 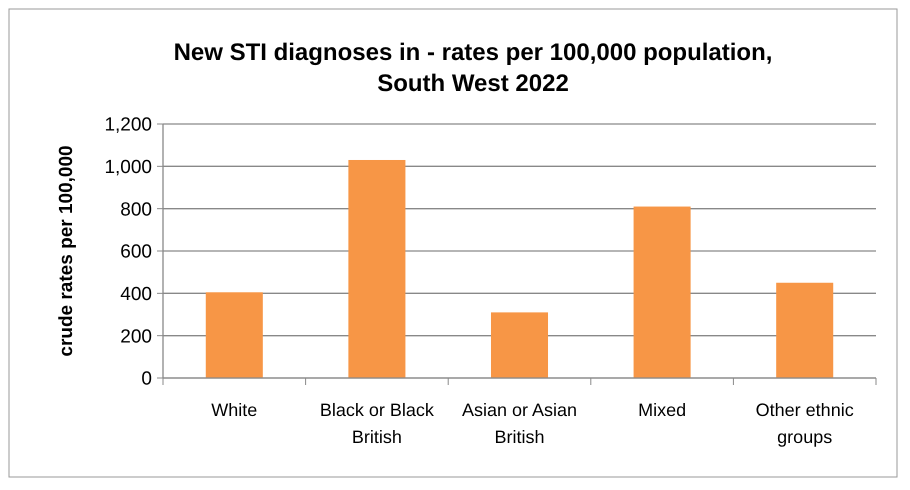 What do you see at coordinates (662, 410) in the screenshot?
I see `x-tick-label: Mixed` at bounding box center [662, 410].